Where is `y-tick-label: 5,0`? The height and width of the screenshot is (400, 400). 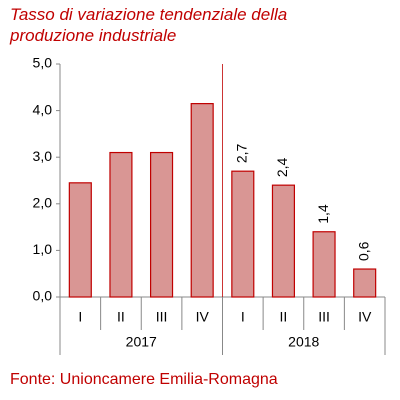
y-tick-label: 5,0 is located at coordinates (43, 63).